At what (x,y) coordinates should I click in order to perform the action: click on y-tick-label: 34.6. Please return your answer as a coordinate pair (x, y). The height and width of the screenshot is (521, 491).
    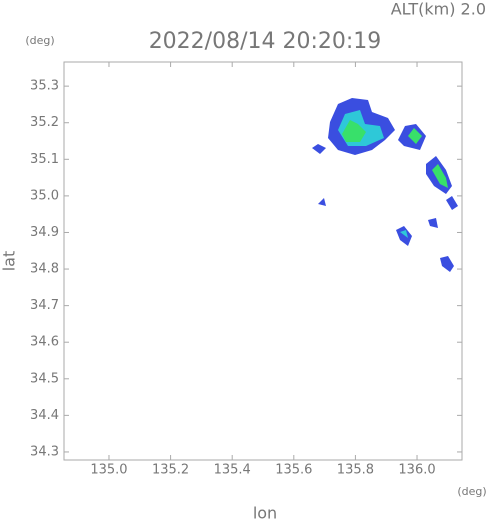
    Looking at the image, I should click on (44, 342).